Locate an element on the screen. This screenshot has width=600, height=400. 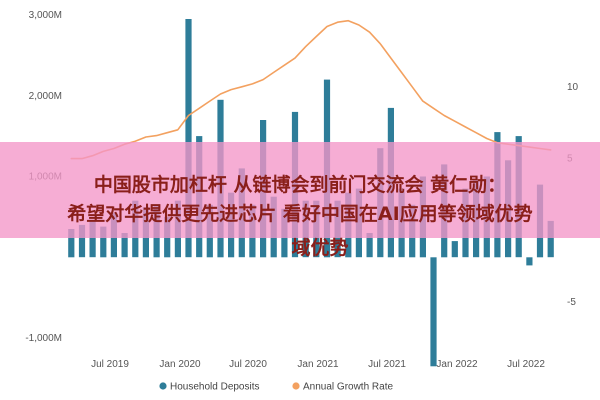
headline-line-3: 域优势 is located at coordinates (320, 248).